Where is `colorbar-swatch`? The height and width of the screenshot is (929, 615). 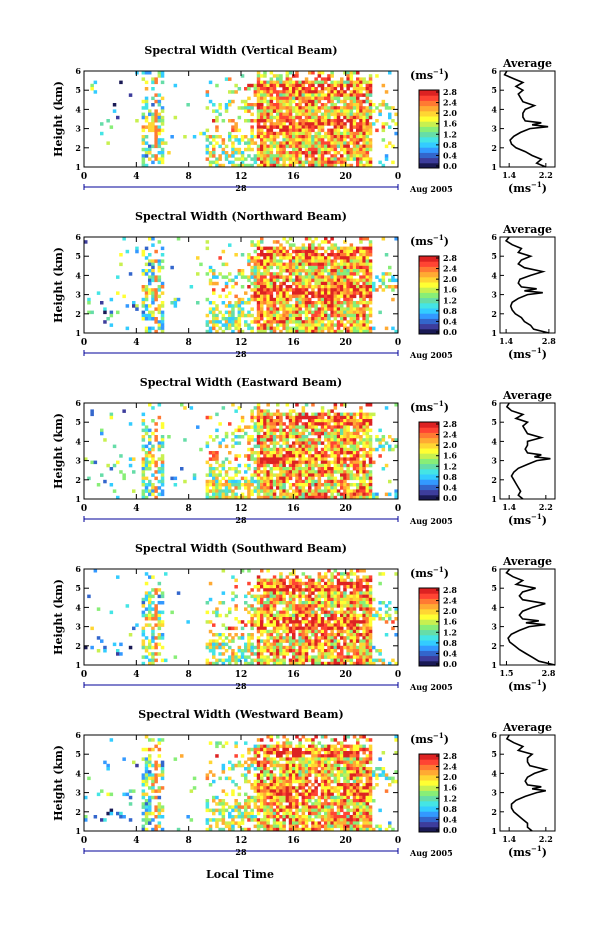 colorbar-swatch is located at coordinates (429, 103).